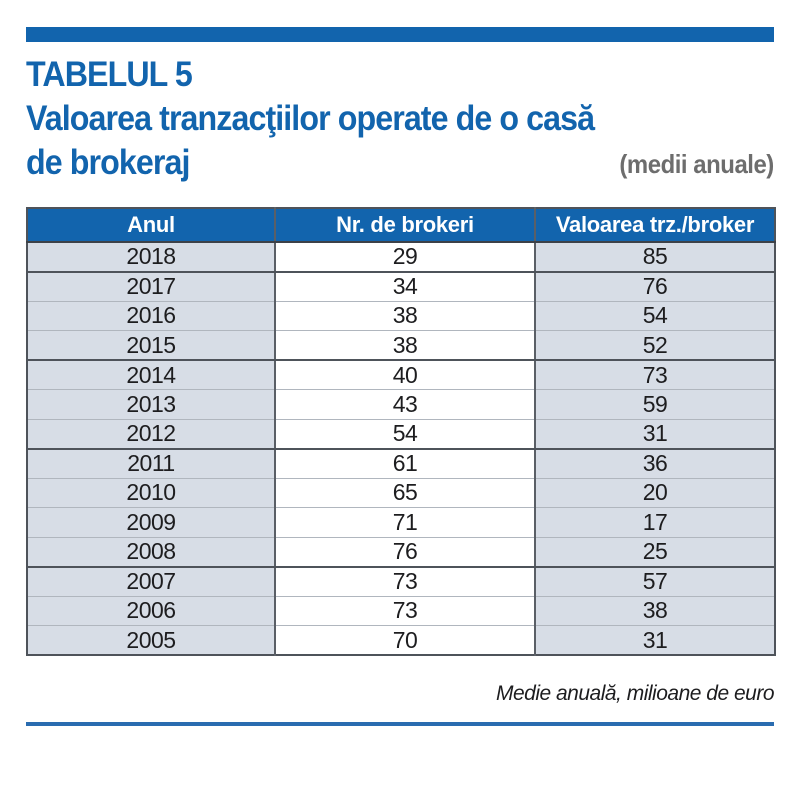  I want to click on year-cell: 2008, so click(151, 552).